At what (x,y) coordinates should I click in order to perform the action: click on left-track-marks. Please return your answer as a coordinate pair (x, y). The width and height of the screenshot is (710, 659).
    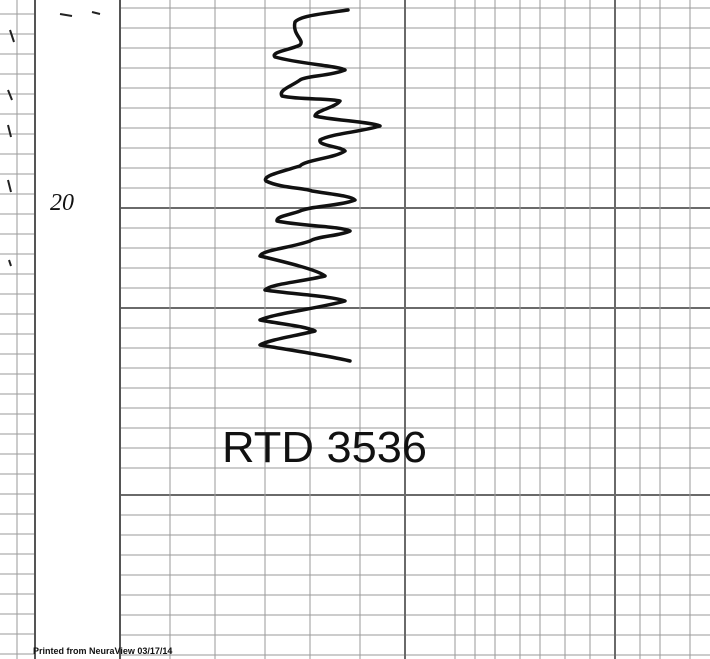
    Looking at the image, I should click on (54, 139).